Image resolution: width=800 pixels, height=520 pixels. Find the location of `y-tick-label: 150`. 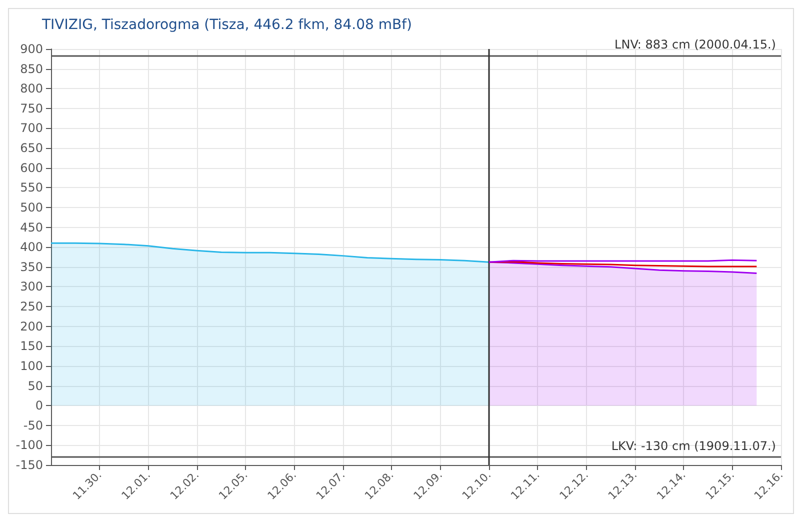

y-tick-label: 150 is located at coordinates (31, 346).